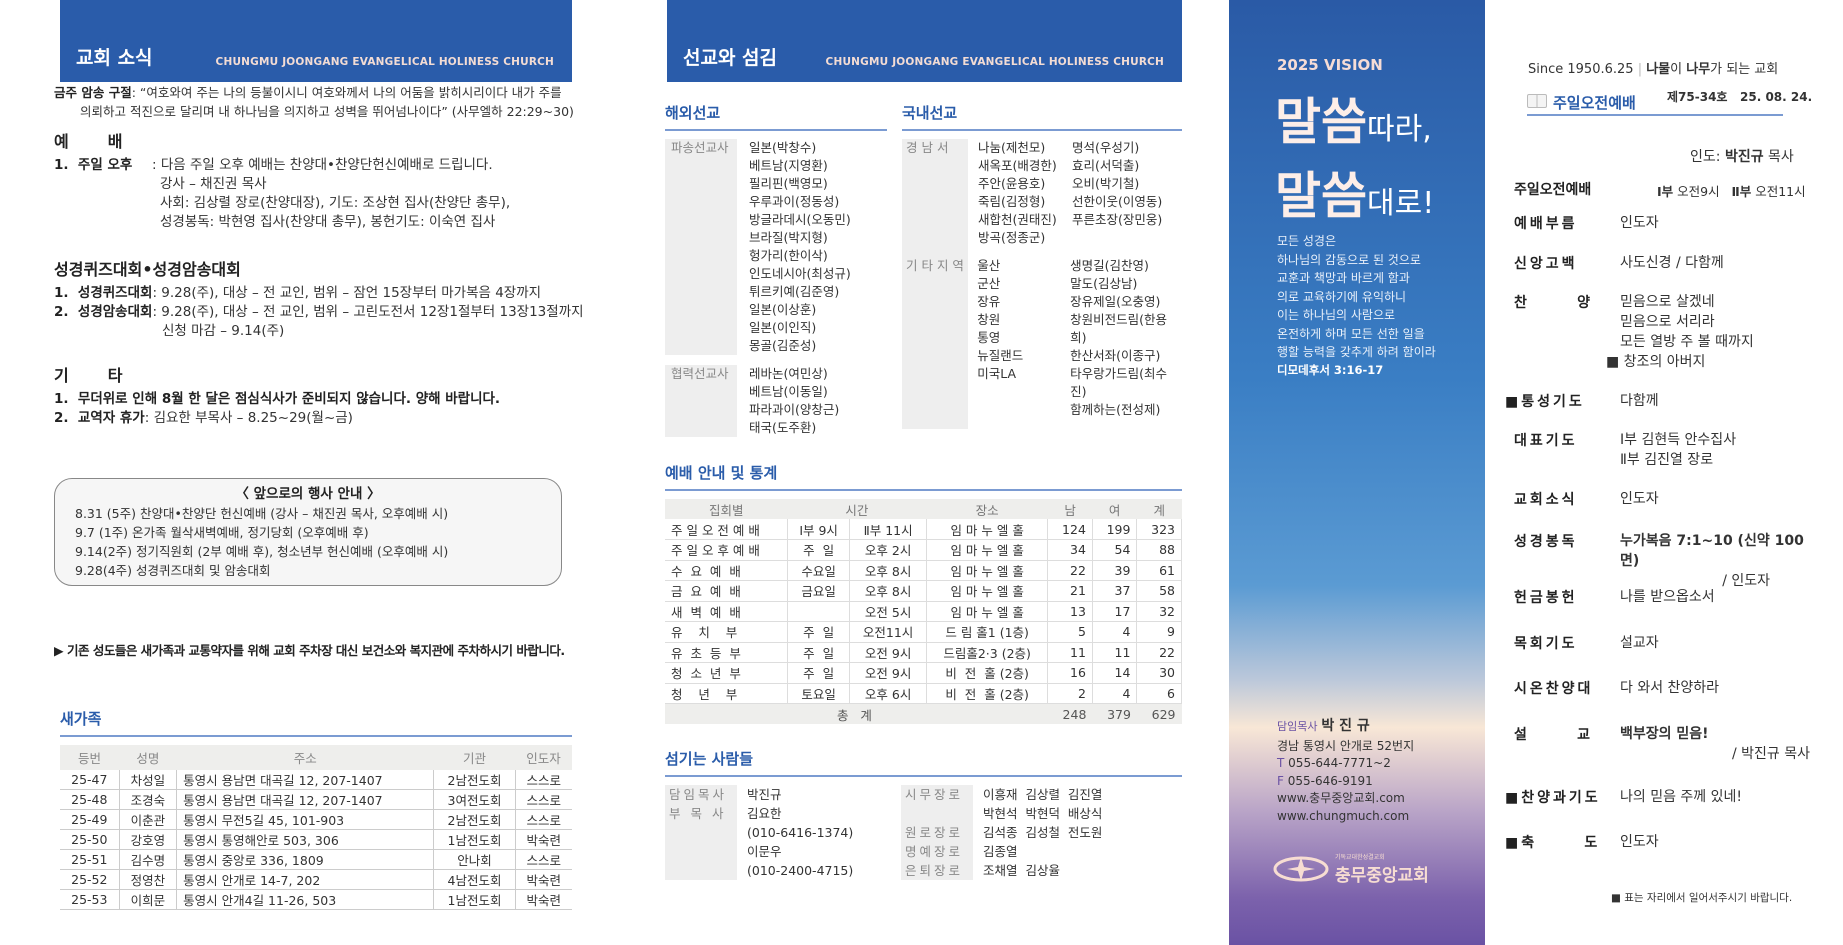 The image size is (1843, 945). What do you see at coordinates (783, 327) in the screenshot?
I see `missionary: 일본(이인직)` at bounding box center [783, 327].